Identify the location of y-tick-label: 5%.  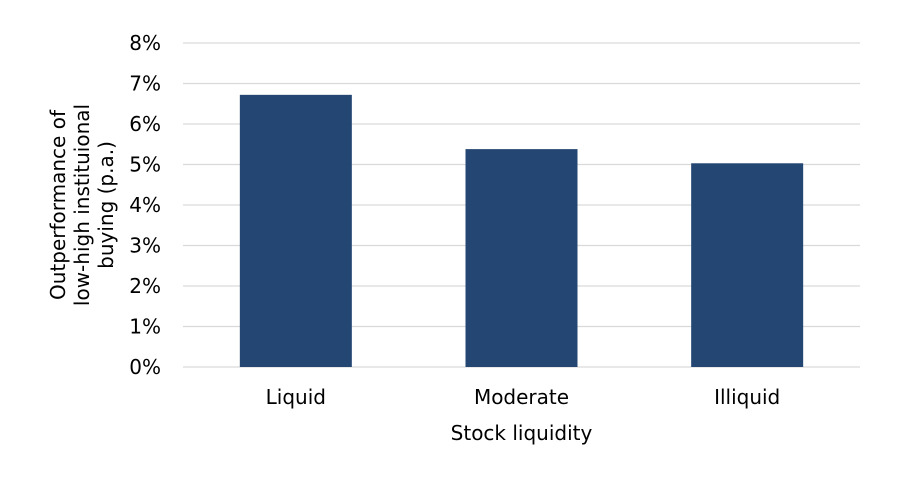
(145, 165).